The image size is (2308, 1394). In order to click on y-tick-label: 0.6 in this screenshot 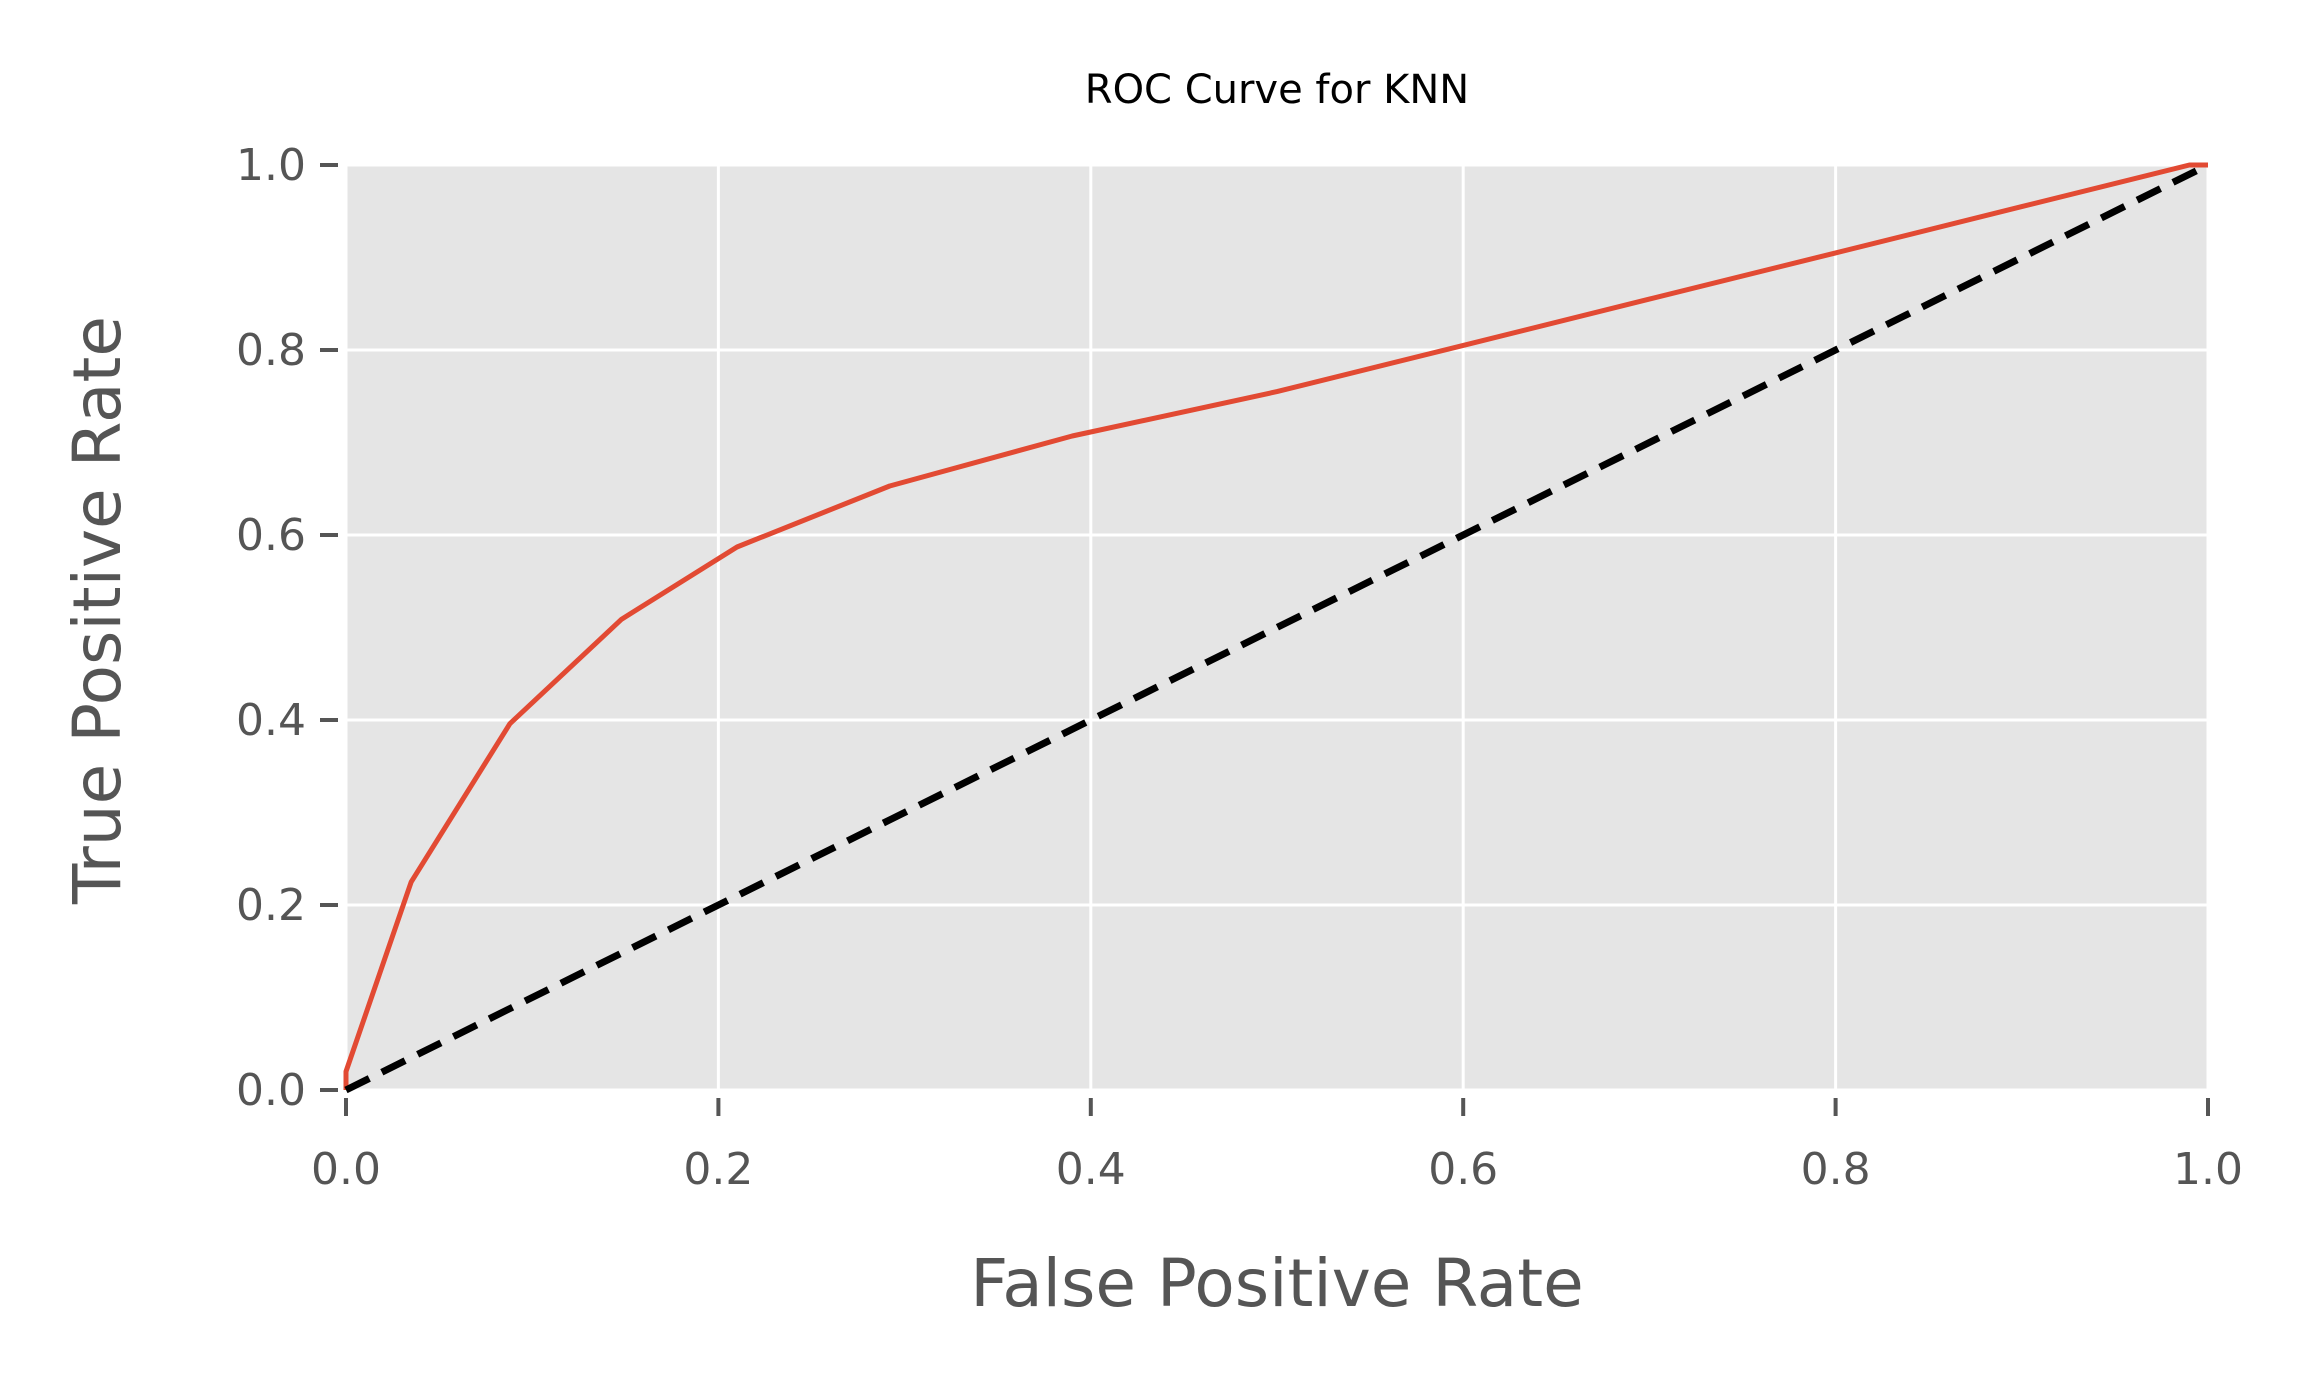, I will do `click(271, 535)`.